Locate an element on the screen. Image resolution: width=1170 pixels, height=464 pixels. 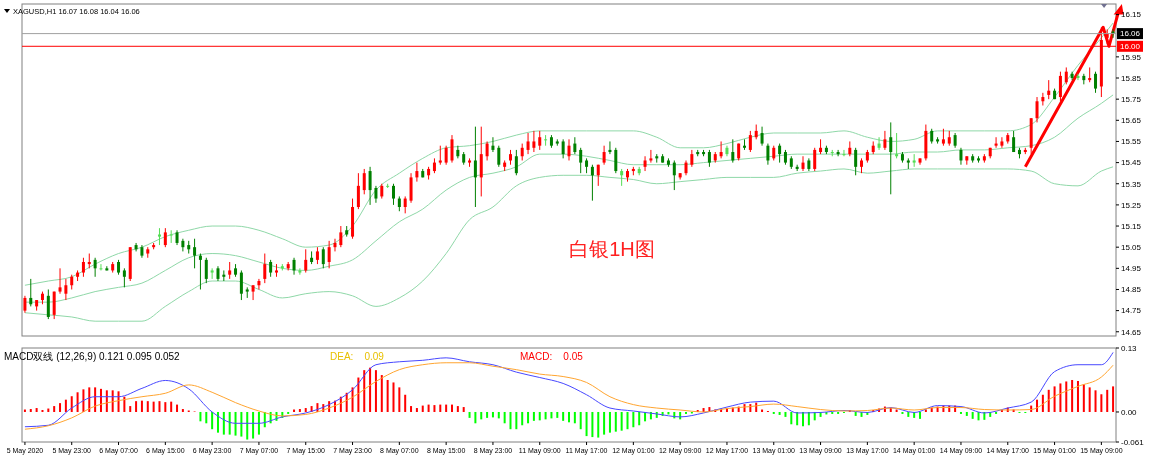
y-tick-label: 14.65 is located at coordinates (1131, 332).